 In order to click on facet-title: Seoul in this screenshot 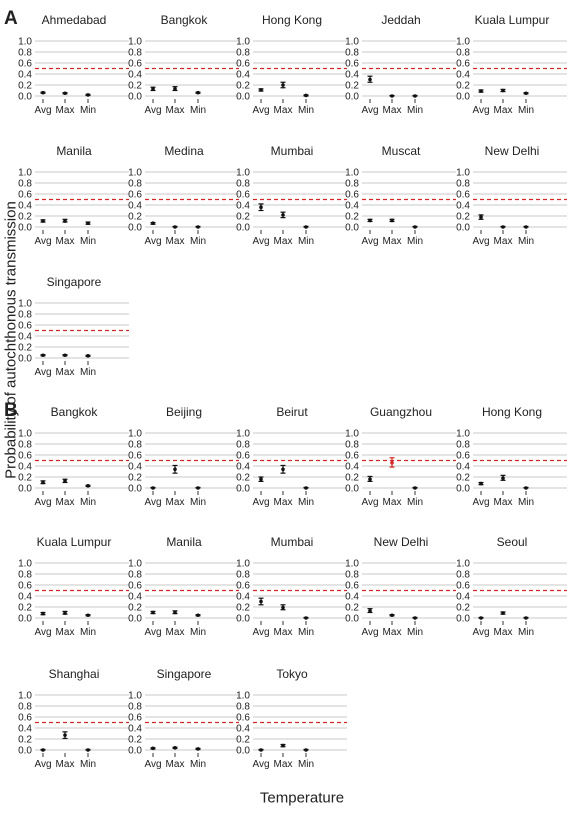, I will do `click(512, 542)`.